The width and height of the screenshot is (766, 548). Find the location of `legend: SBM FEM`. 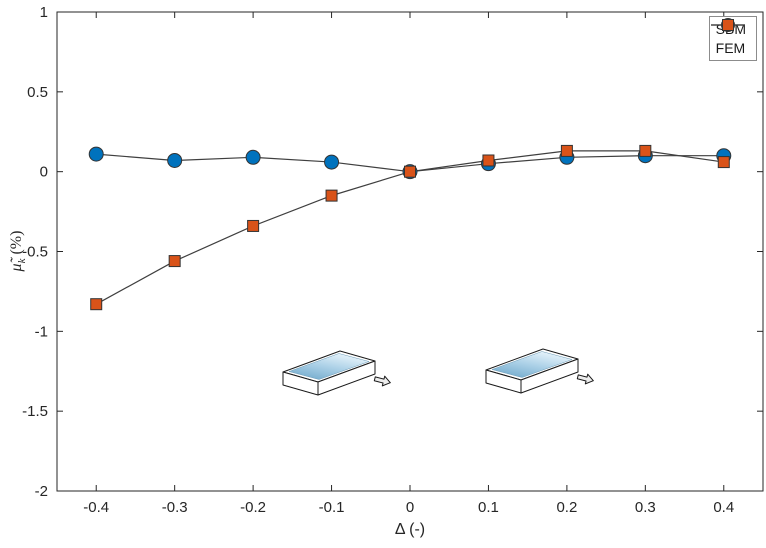

legend: SBM FEM is located at coordinates (732, 38).